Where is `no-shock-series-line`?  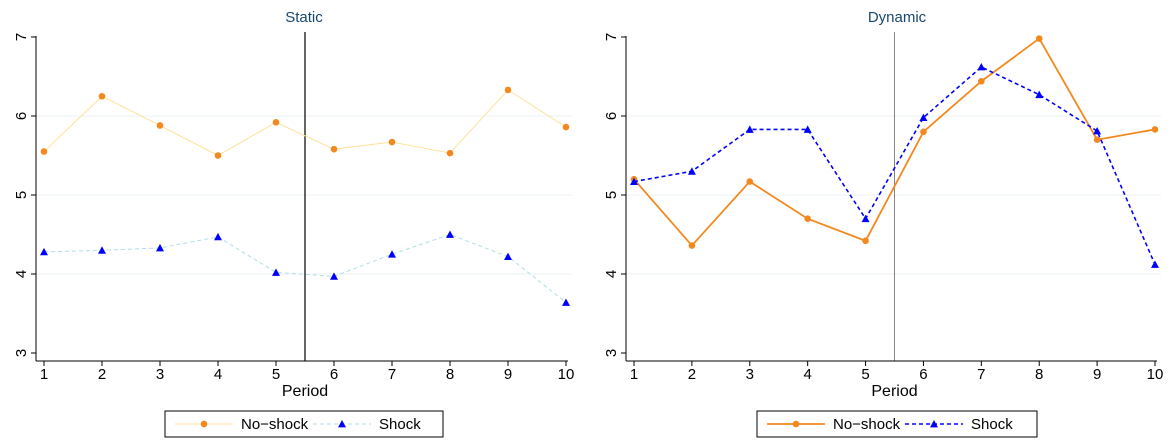
no-shock-series-line is located at coordinates (305, 123).